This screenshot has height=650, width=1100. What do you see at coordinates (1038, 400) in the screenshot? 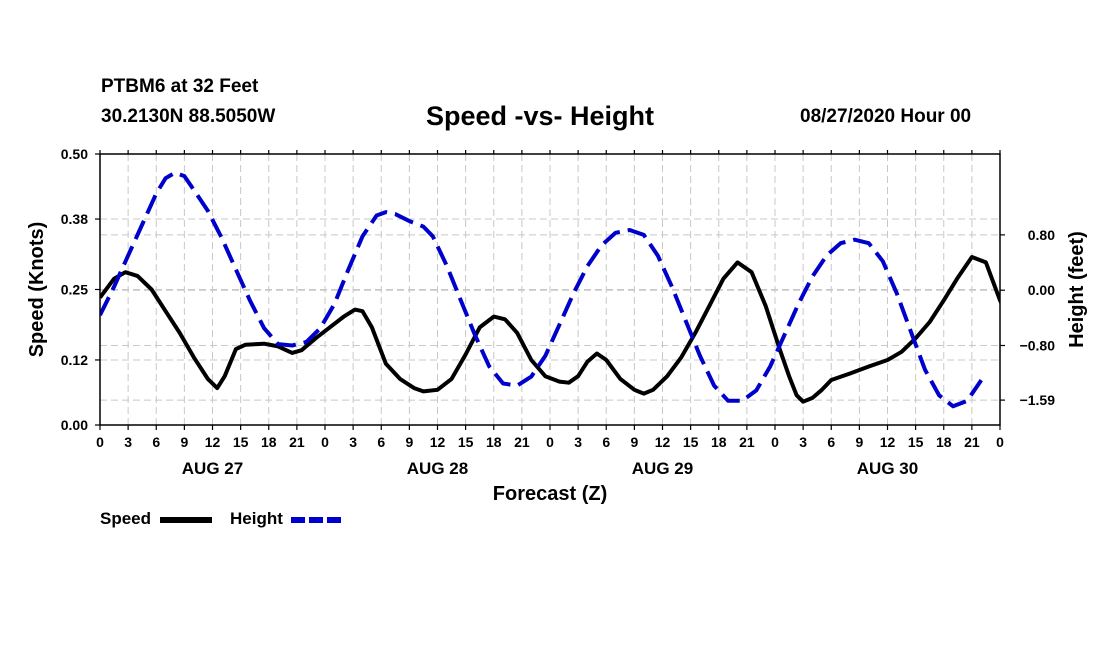
I see `y-right-tick-label: −1.59` at bounding box center [1038, 400].